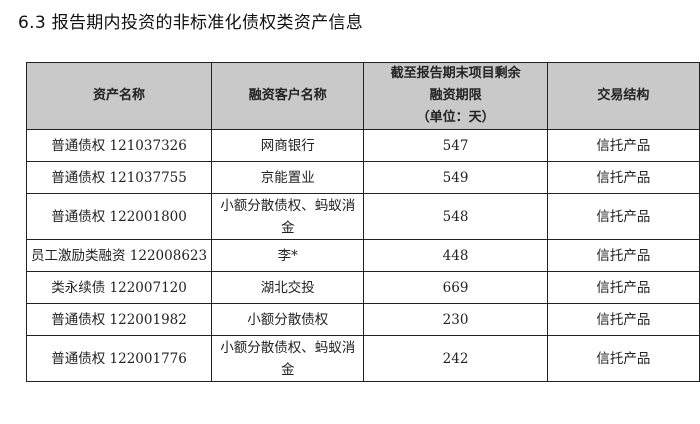  What do you see at coordinates (288, 287) in the screenshot?
I see `client-name-cell: 湖北交投` at bounding box center [288, 287].